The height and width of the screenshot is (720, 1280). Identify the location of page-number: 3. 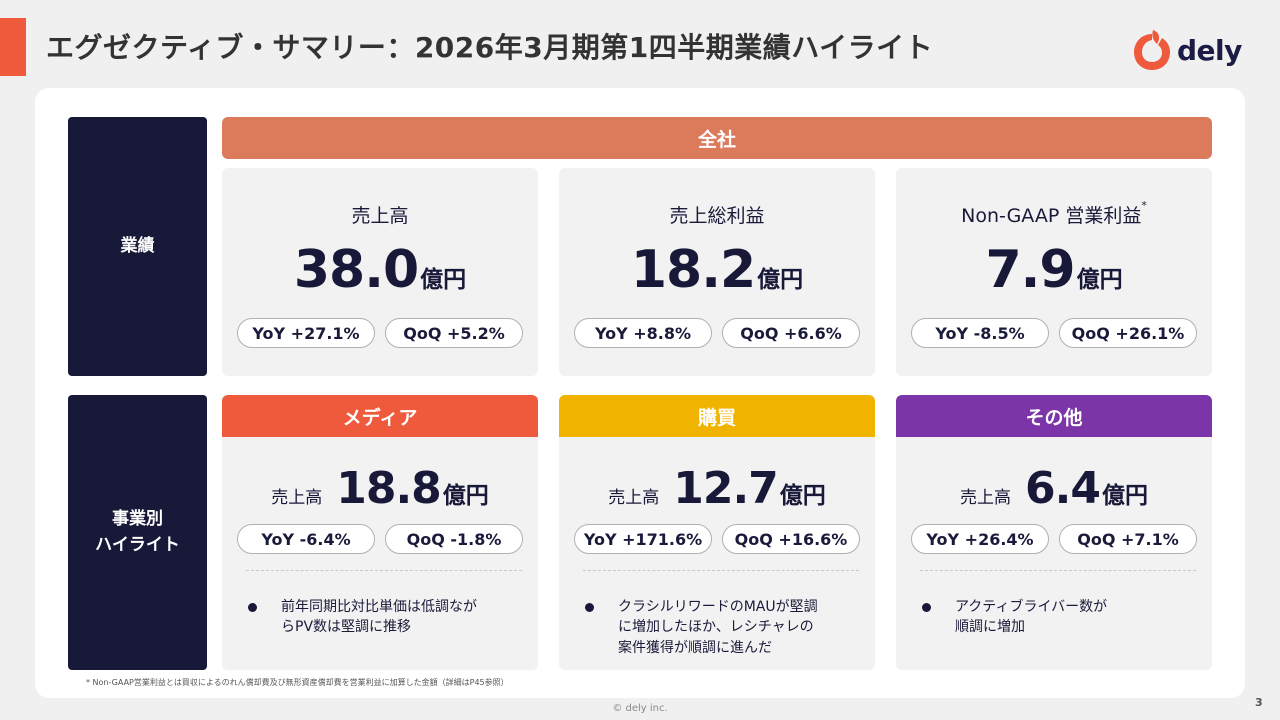
(1259, 702).